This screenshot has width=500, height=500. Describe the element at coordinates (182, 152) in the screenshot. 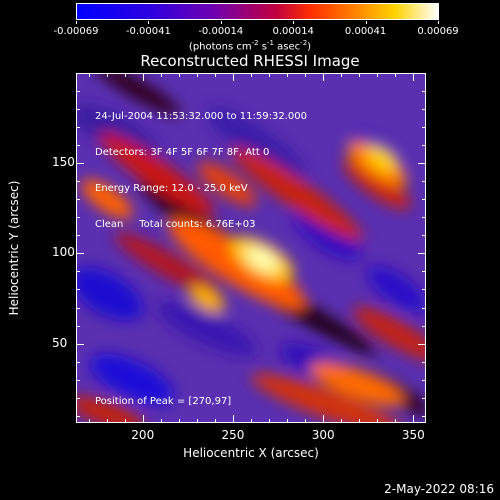

I see `detectors: Detectors: 3F 4F 5F 6F 7F 8F, Att 0` at that location.